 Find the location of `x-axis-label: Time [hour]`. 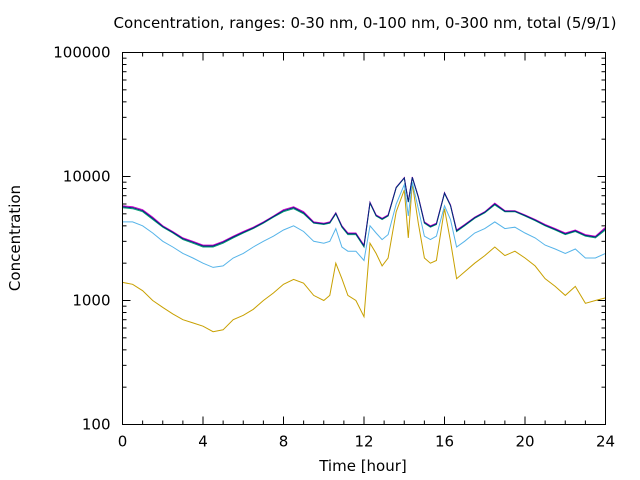

x-axis-label: Time [hour] is located at coordinates (362, 466).